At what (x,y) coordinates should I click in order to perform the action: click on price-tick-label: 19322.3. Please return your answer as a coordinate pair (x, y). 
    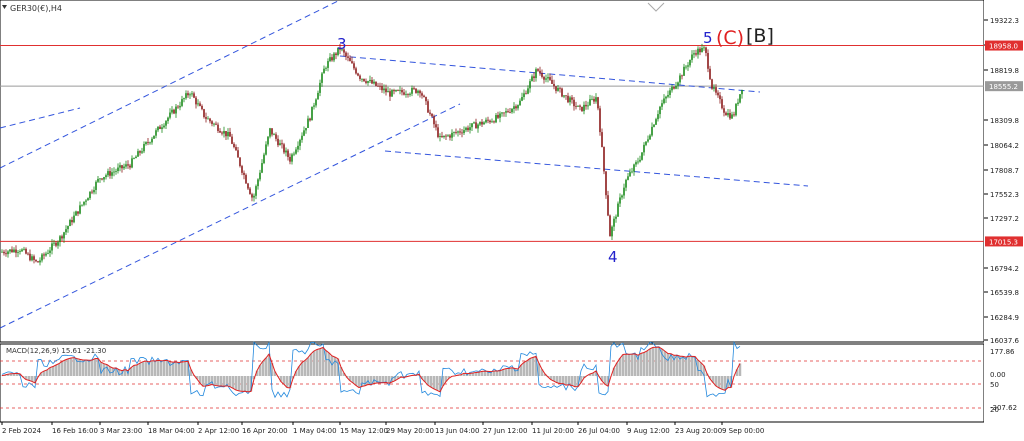
    Looking at the image, I should click on (1004, 21).